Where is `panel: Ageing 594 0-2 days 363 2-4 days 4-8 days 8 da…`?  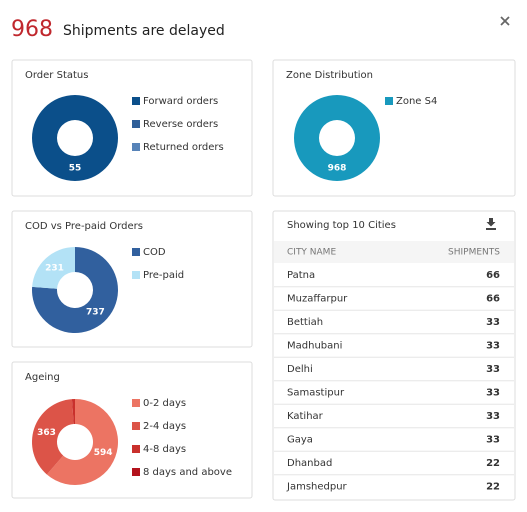 panel: Ageing 594 0-2 days 363 2-4 days 4-8 days 8 da… is located at coordinates (132, 430).